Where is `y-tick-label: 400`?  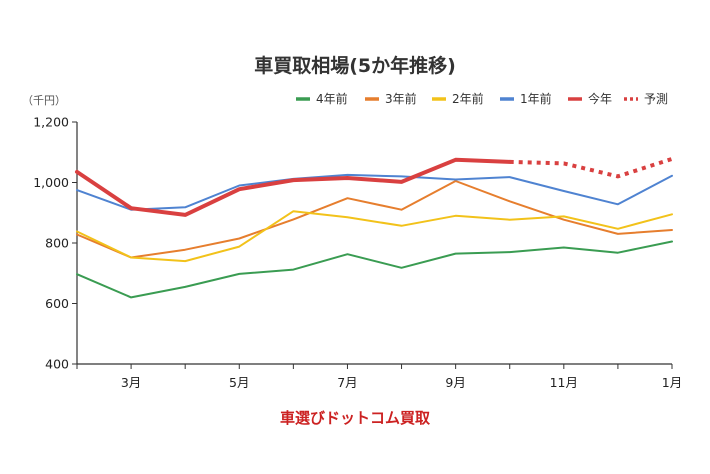 y-tick-label: 400 is located at coordinates (57, 364).